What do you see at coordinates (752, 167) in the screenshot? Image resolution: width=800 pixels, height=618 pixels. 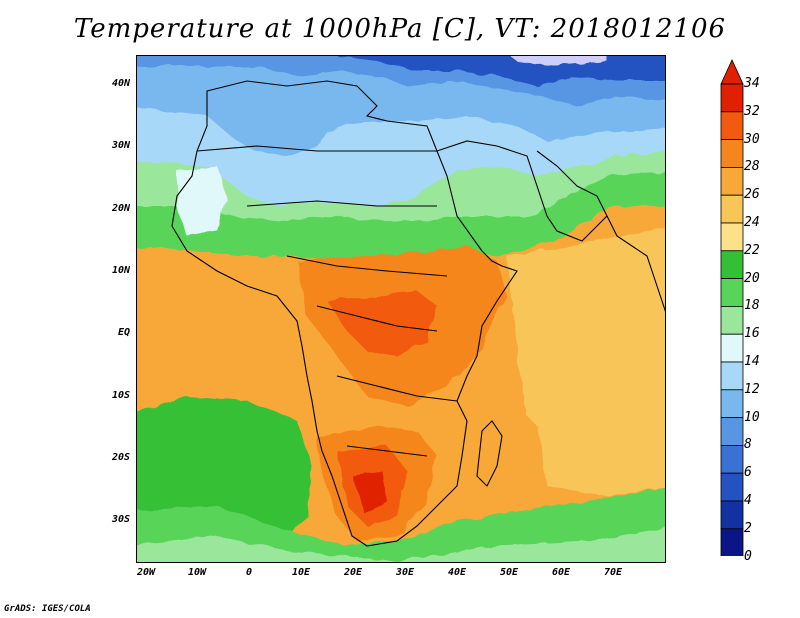 I see `colorbar-label: 28` at bounding box center [752, 167].